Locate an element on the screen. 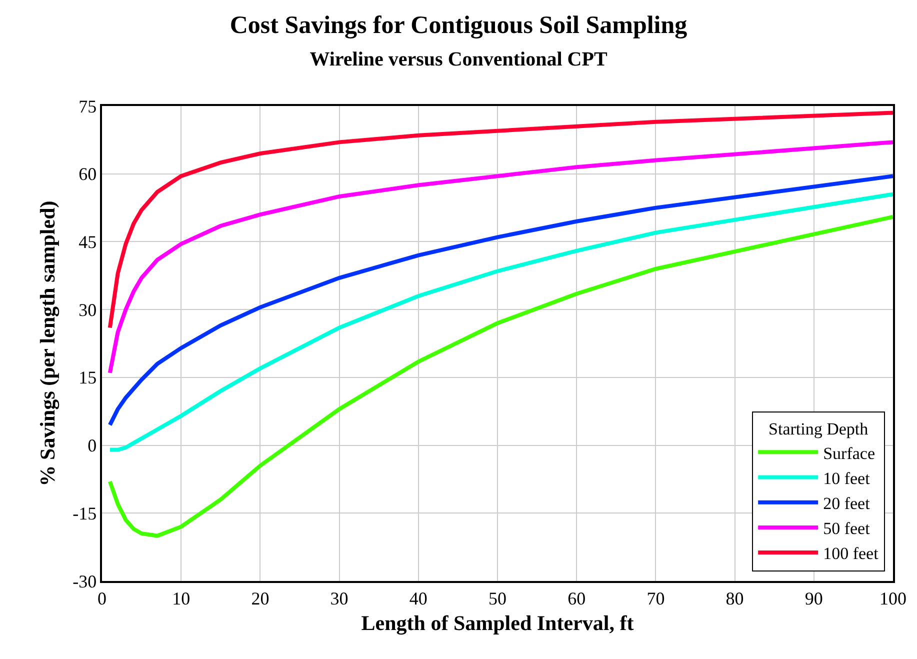 The image size is (917, 659). legend-title: Starting Depth is located at coordinates (818, 429).